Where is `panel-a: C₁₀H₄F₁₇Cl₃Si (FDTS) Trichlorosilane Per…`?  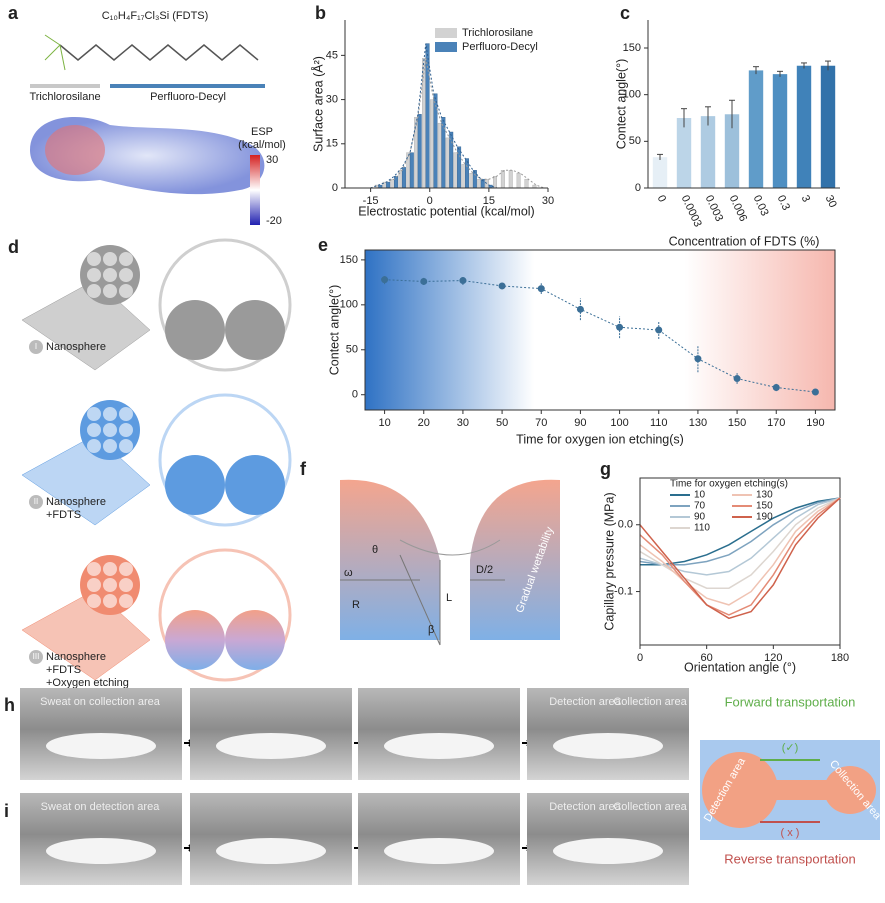 panel-a: C₁₀H₄F₁₇Cl₃Si (FDTS) Trichlorosilane Per… is located at coordinates (157, 118).